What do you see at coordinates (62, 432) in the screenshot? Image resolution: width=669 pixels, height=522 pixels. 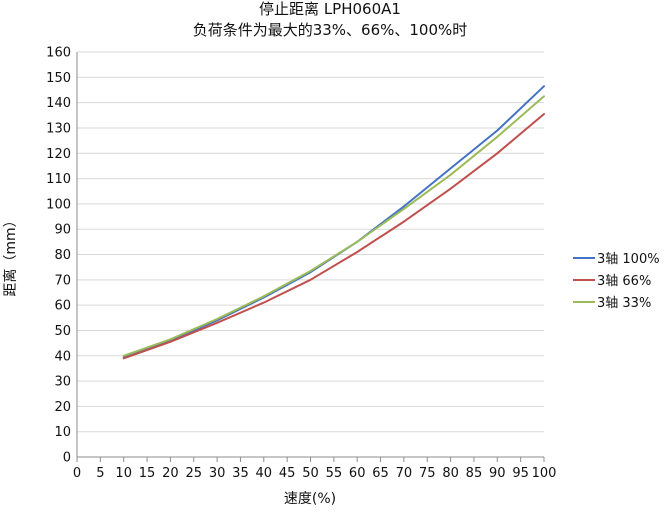 I see `y-tick-label: 10` at bounding box center [62, 432].